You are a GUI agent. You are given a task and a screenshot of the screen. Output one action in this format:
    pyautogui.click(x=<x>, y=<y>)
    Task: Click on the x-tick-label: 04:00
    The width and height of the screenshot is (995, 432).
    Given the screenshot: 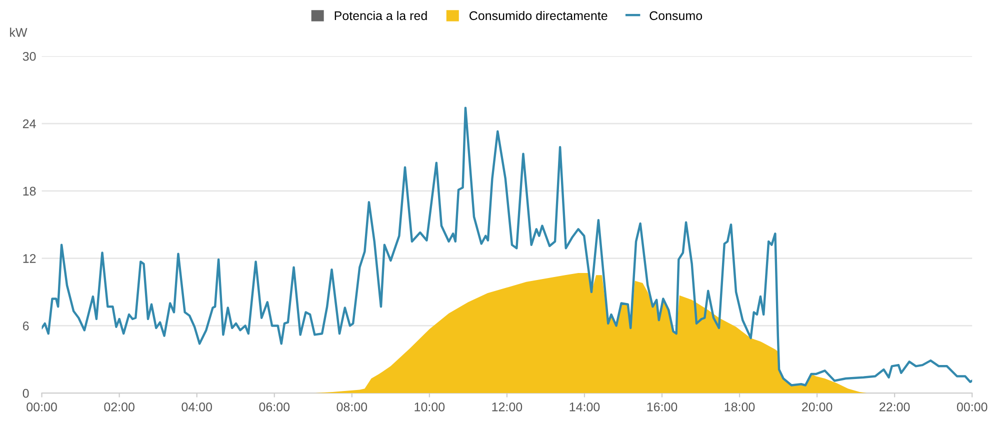 What is the action you would take?
    pyautogui.click(x=197, y=407)
    